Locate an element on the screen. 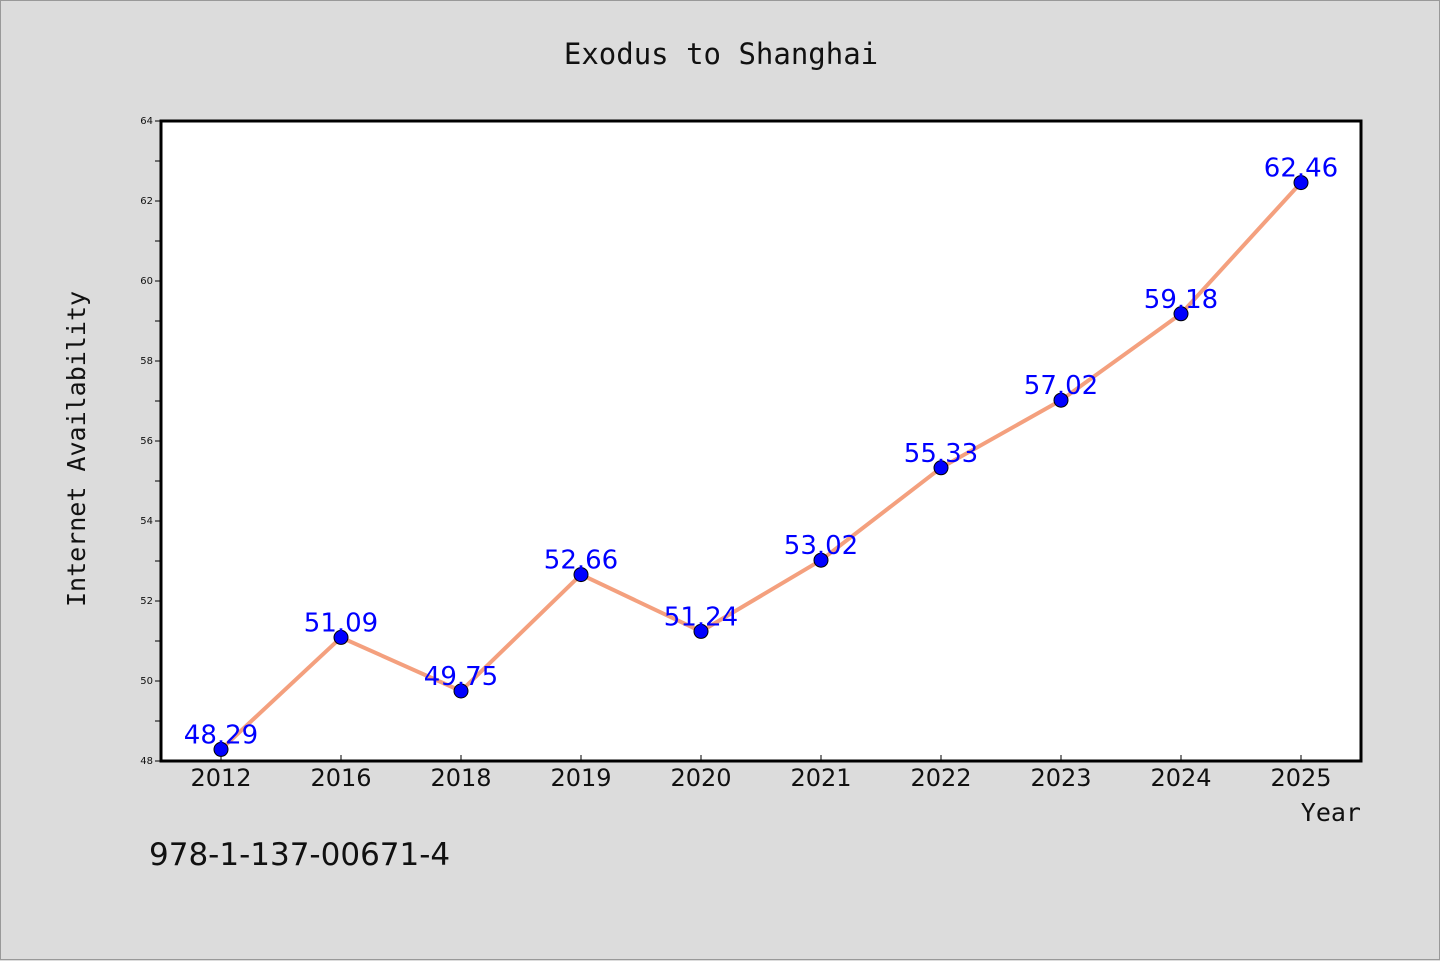 Image resolution: width=1440 pixels, height=961 pixels. isbn-text: 978-1-137-00671-4 is located at coordinates (299, 855).